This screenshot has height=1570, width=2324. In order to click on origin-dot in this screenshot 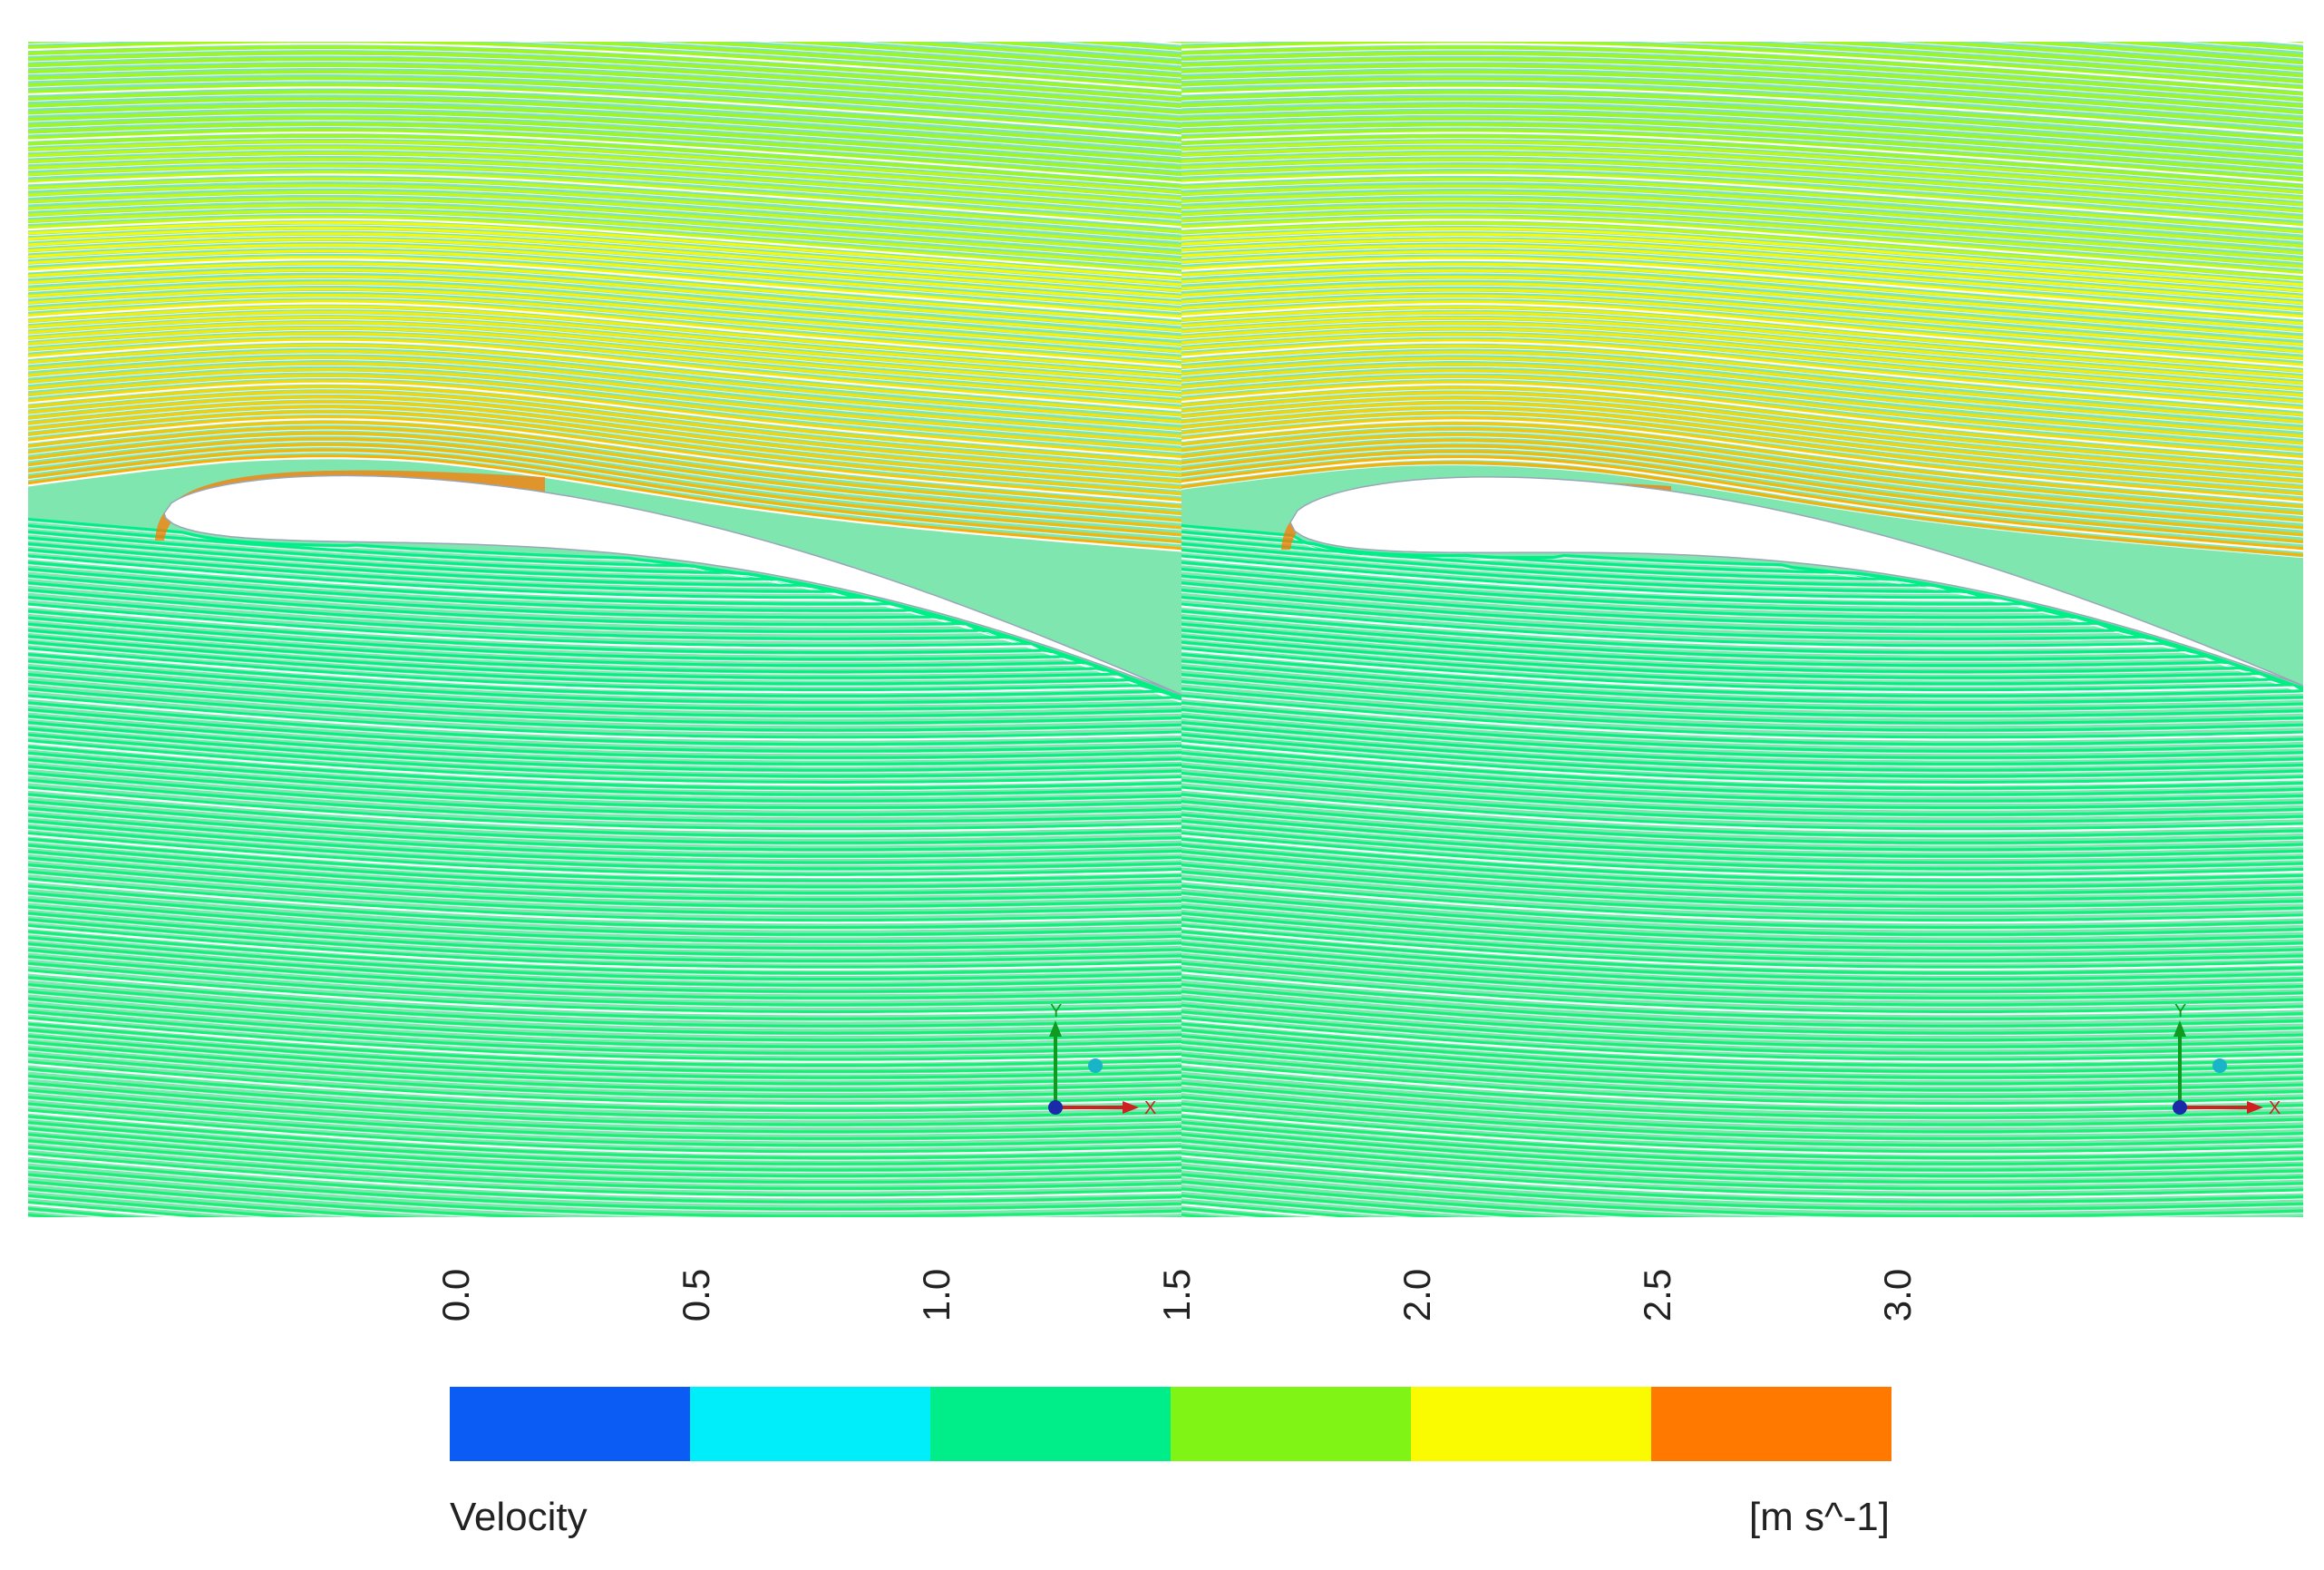, I will do `click(1056, 1107)`.